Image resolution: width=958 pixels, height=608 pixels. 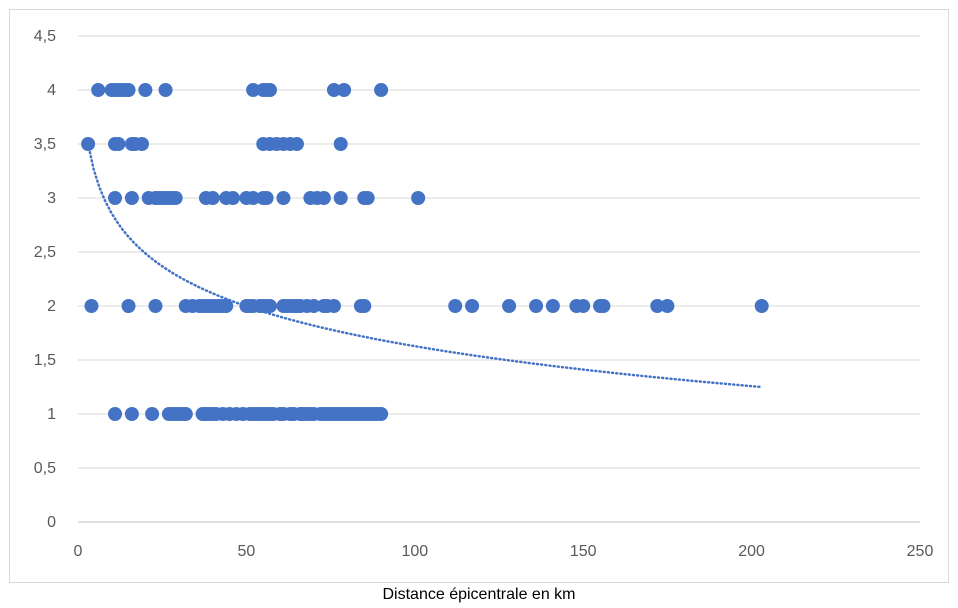 What do you see at coordinates (504, 551) in the screenshot?
I see `x-tick-labels: 0 50 100 150 200 250` at bounding box center [504, 551].